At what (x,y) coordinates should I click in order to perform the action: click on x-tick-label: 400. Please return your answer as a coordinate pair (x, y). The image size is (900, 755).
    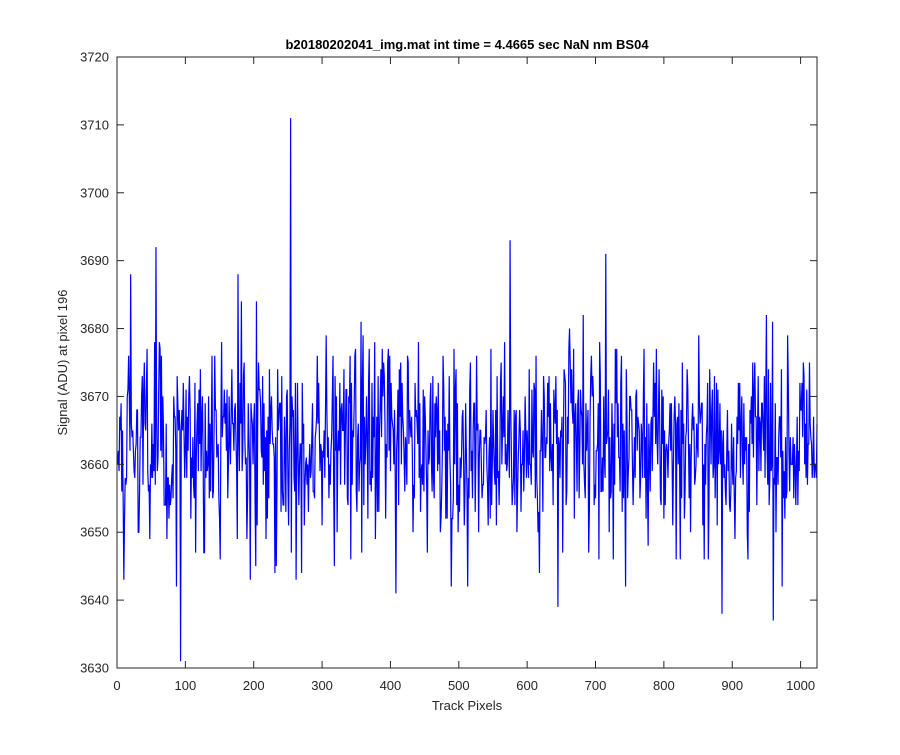
    Looking at the image, I should click on (391, 685).